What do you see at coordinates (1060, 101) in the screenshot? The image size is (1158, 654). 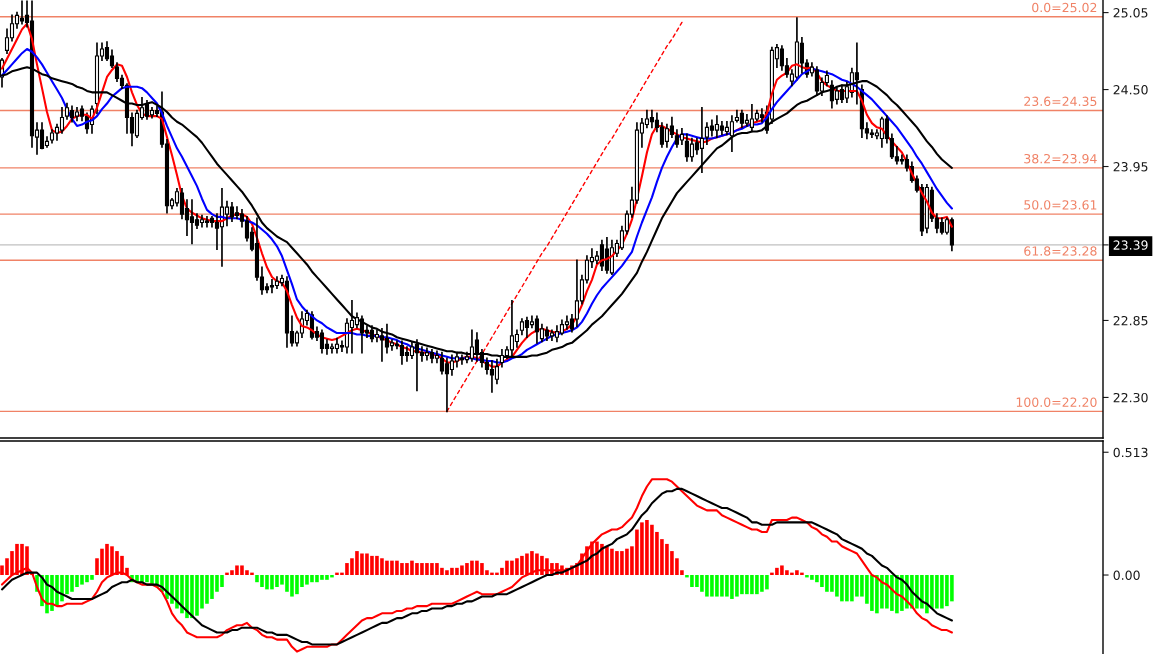 I see `ref-line-label: 23.6=24.35` at bounding box center [1060, 101].